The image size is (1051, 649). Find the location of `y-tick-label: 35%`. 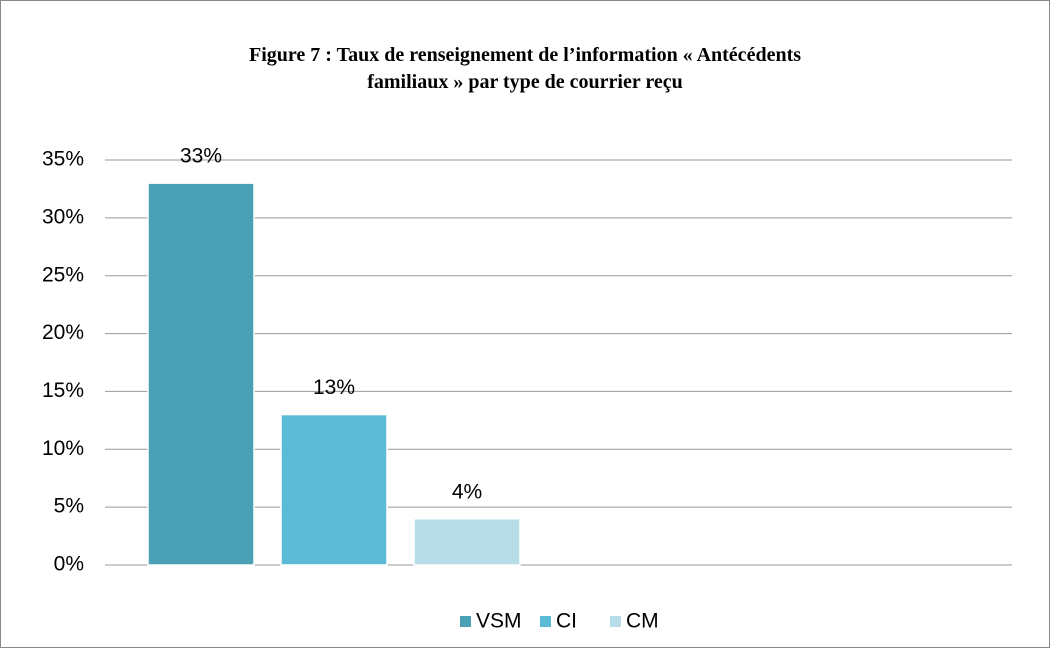

y-tick-label: 35% is located at coordinates (63, 159).